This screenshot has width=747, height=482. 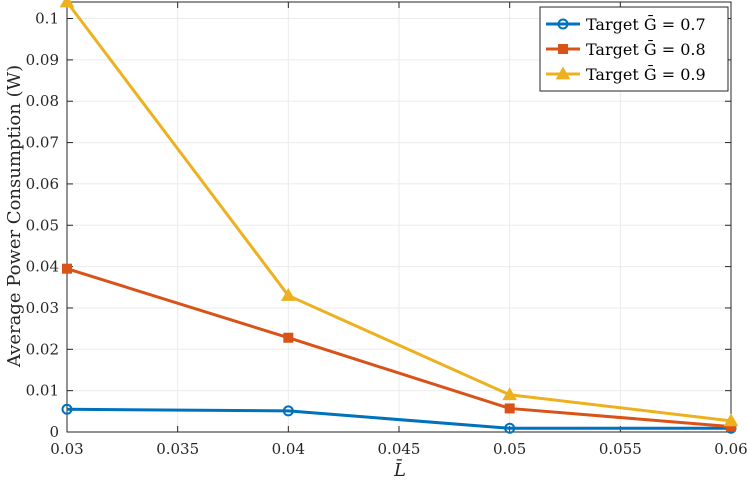 I want to click on y-tick-label: 0.07, so click(x=42, y=143).